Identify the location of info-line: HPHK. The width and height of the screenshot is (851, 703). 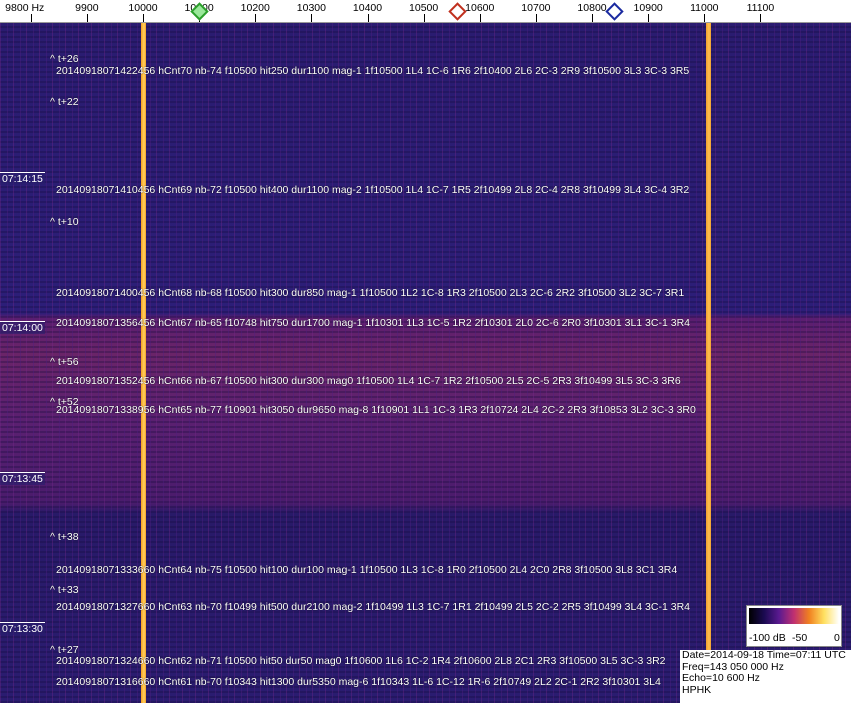
(697, 689).